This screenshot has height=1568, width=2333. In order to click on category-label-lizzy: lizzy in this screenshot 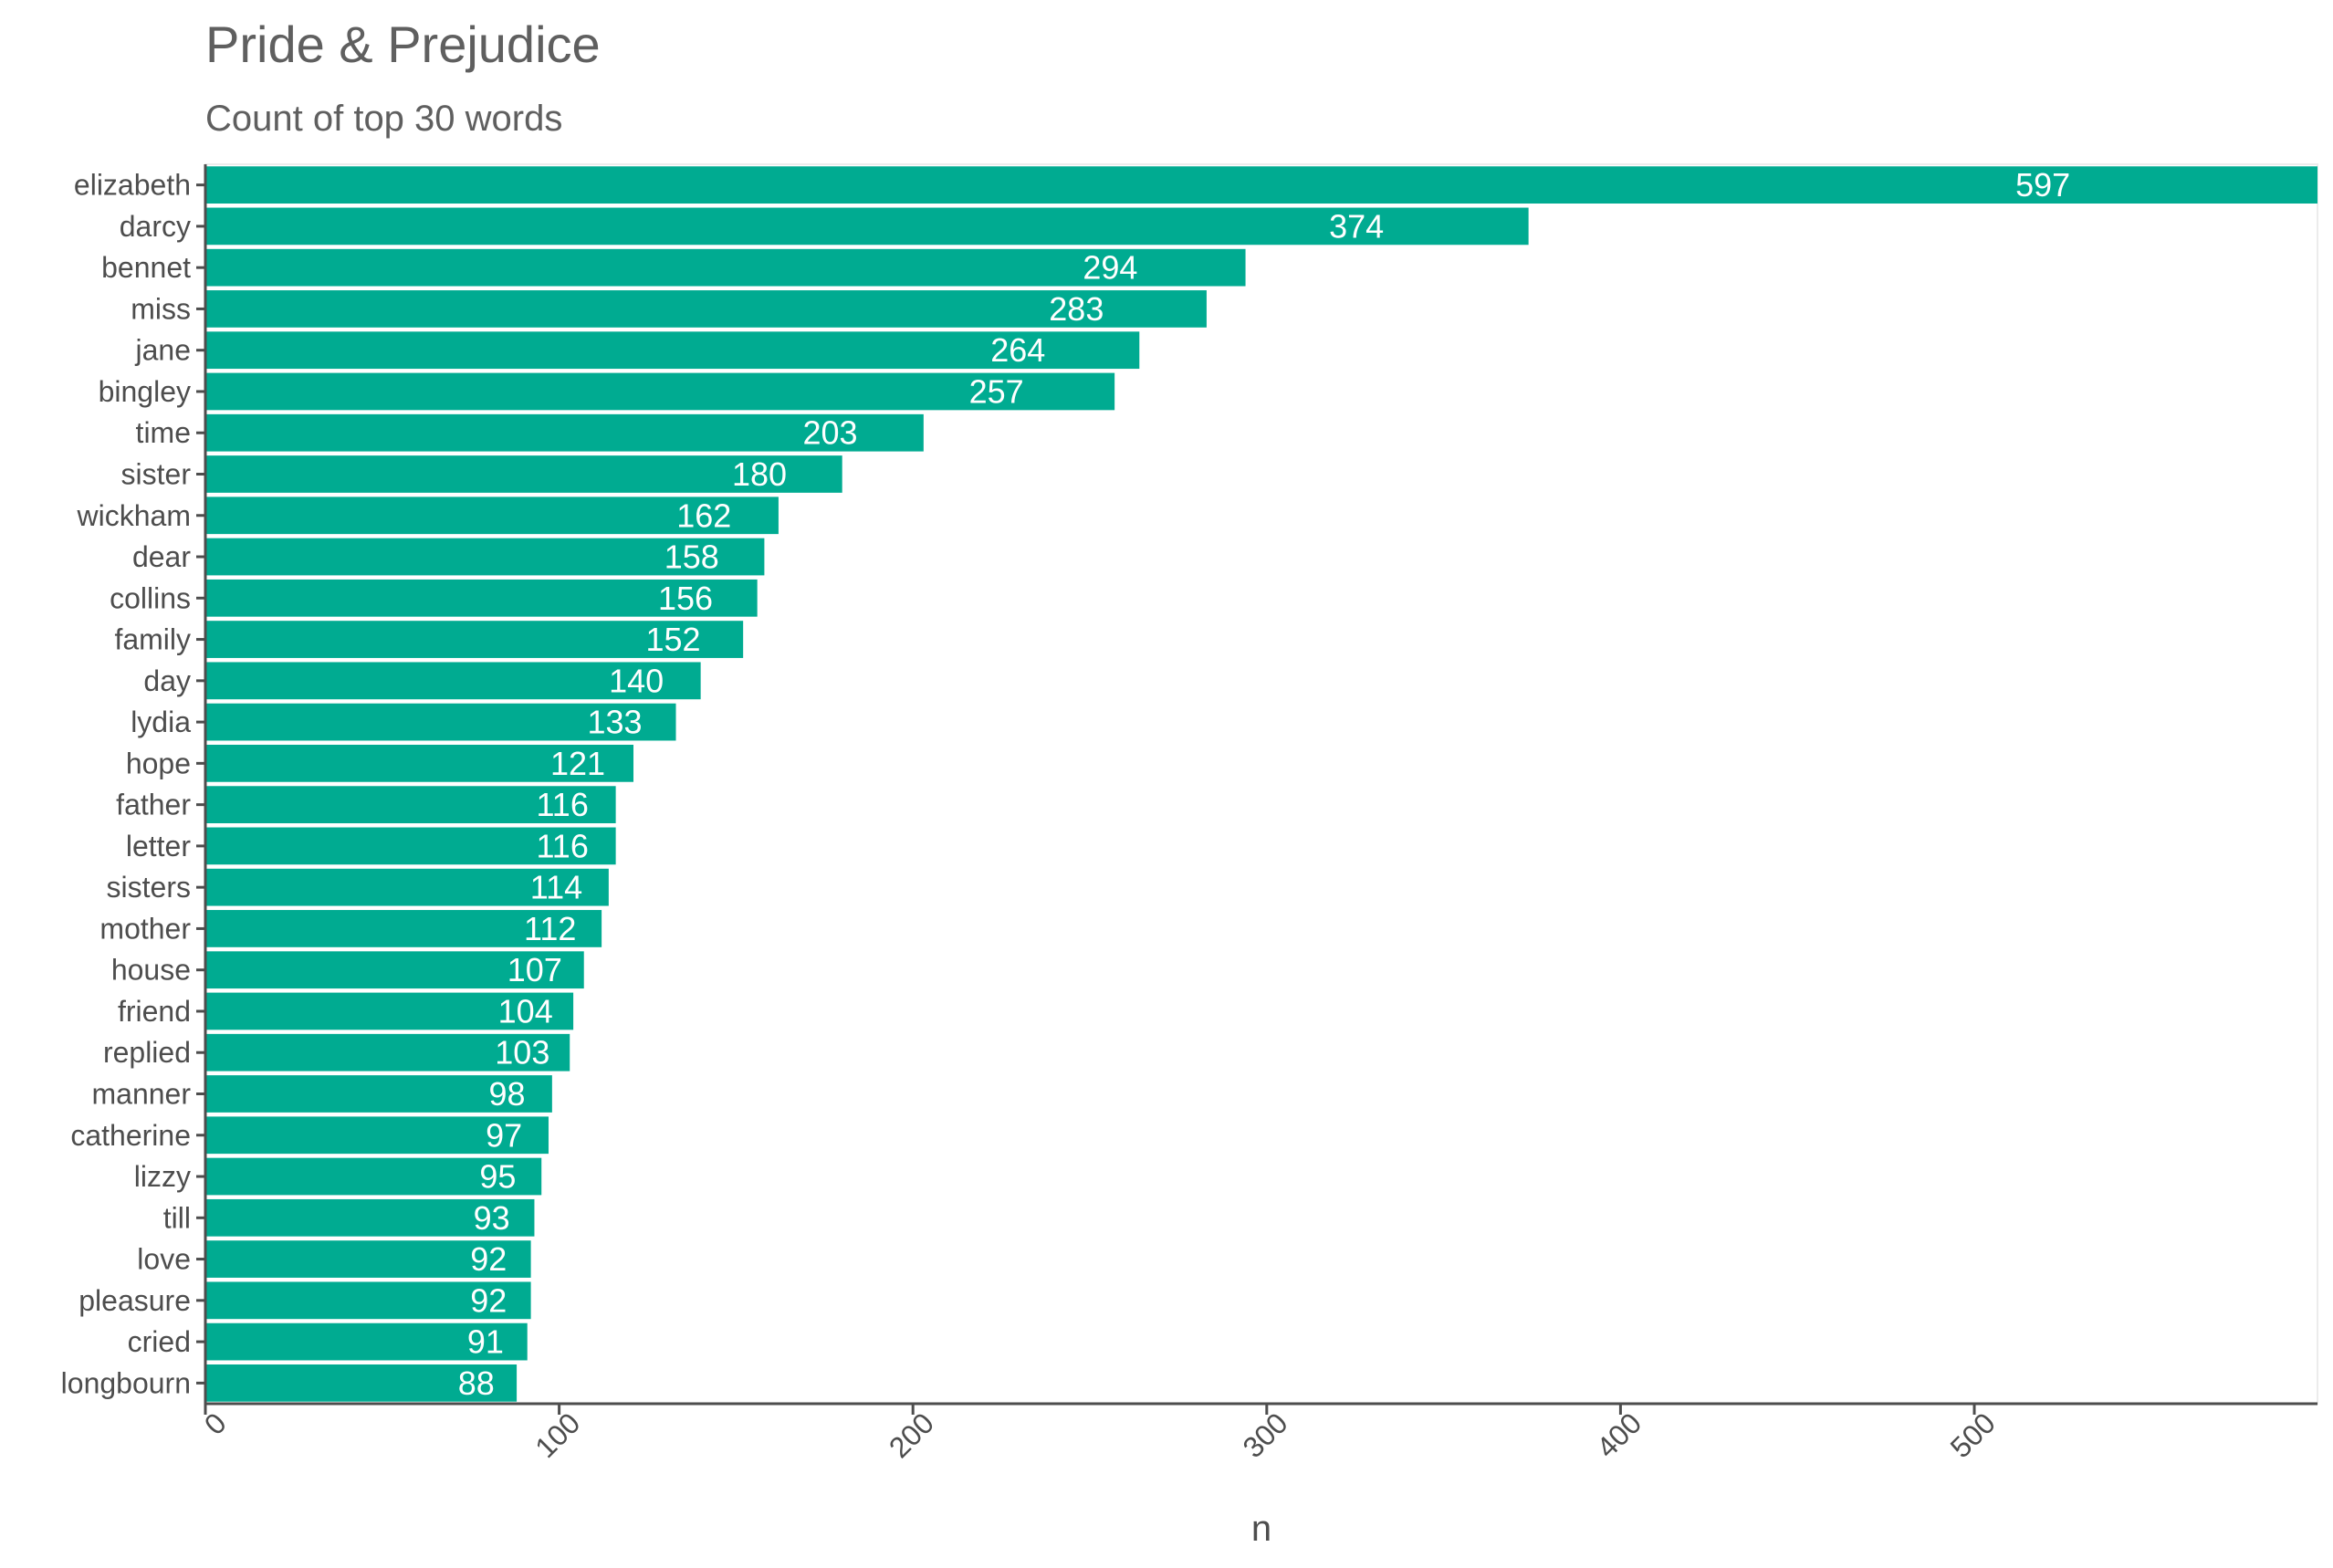, I will do `click(162, 1176)`.